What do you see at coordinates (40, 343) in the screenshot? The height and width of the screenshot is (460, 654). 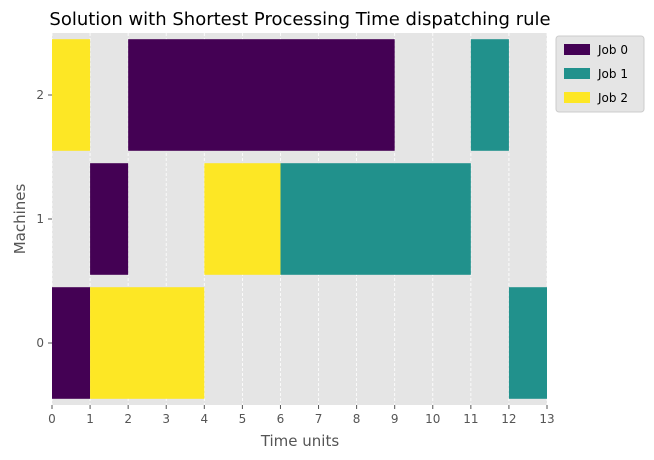 I see `y-tick-label: 0` at bounding box center [40, 343].